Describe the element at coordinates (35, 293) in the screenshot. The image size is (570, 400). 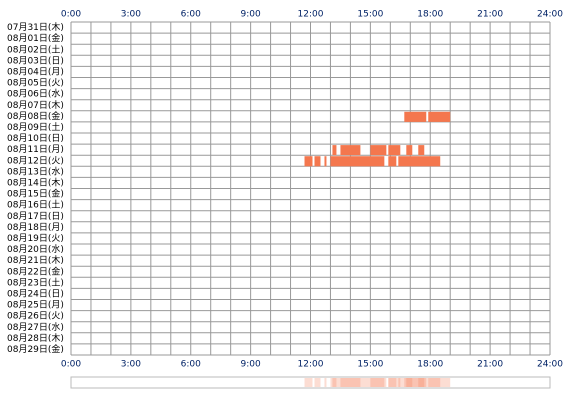
I see `row-label: 08月24日(日)` at that location.